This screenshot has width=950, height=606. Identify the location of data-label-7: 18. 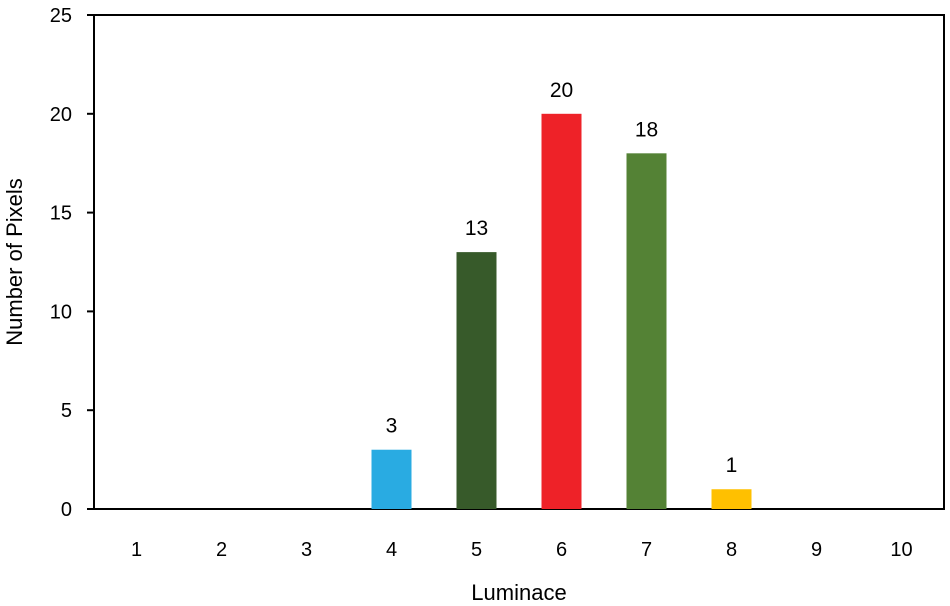
(646, 129).